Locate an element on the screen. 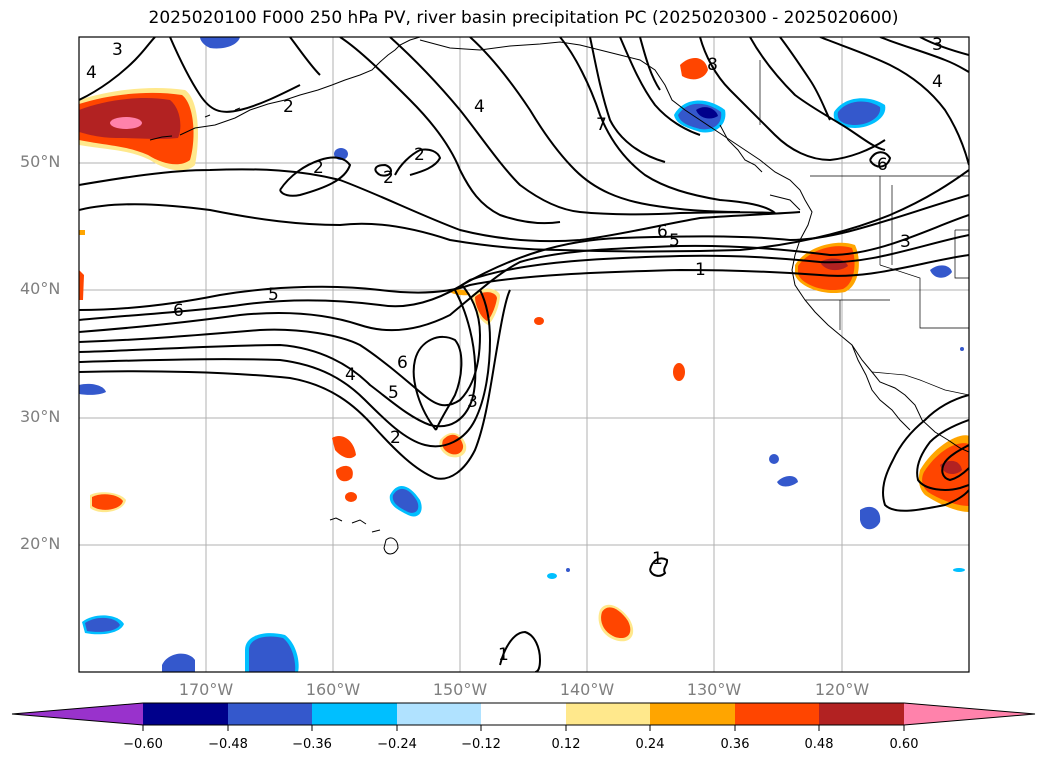 The height and width of the screenshot is (765, 1047). colorbar-tick-label: −0.60 is located at coordinates (143, 744).